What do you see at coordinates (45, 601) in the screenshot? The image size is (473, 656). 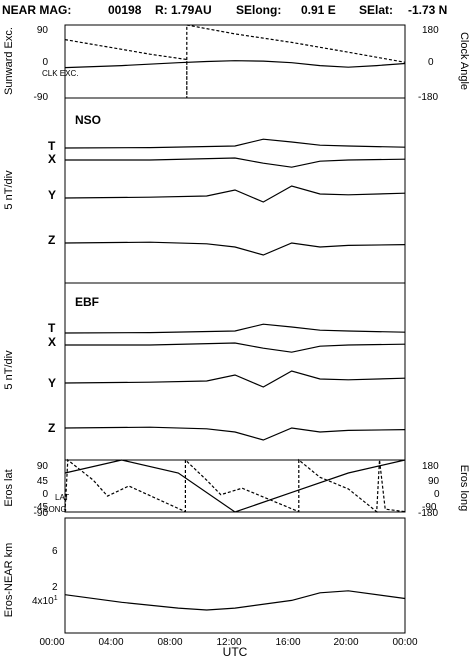 I see `ytick-4x10: 4x10¹` at bounding box center [45, 601].